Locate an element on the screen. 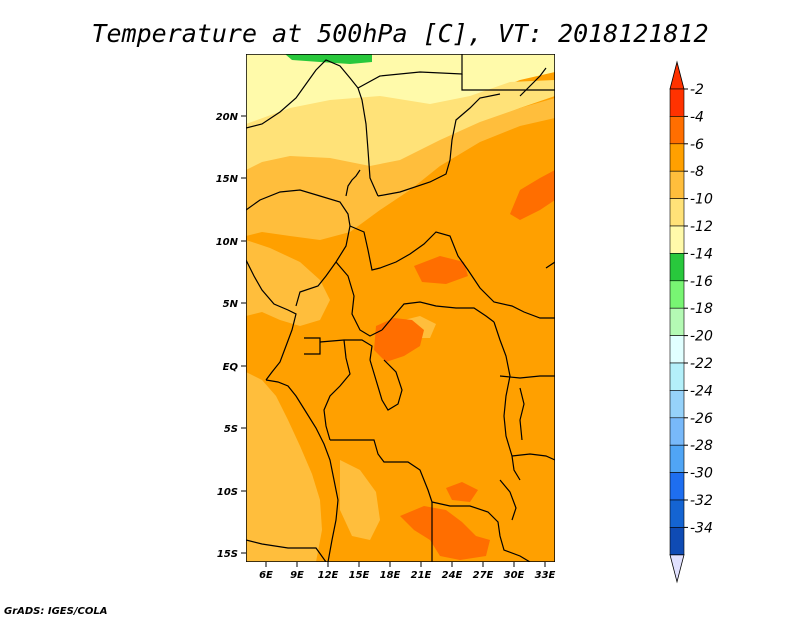 The height and width of the screenshot is (618, 800). colorbar-label: -8 is located at coordinates (697, 172).